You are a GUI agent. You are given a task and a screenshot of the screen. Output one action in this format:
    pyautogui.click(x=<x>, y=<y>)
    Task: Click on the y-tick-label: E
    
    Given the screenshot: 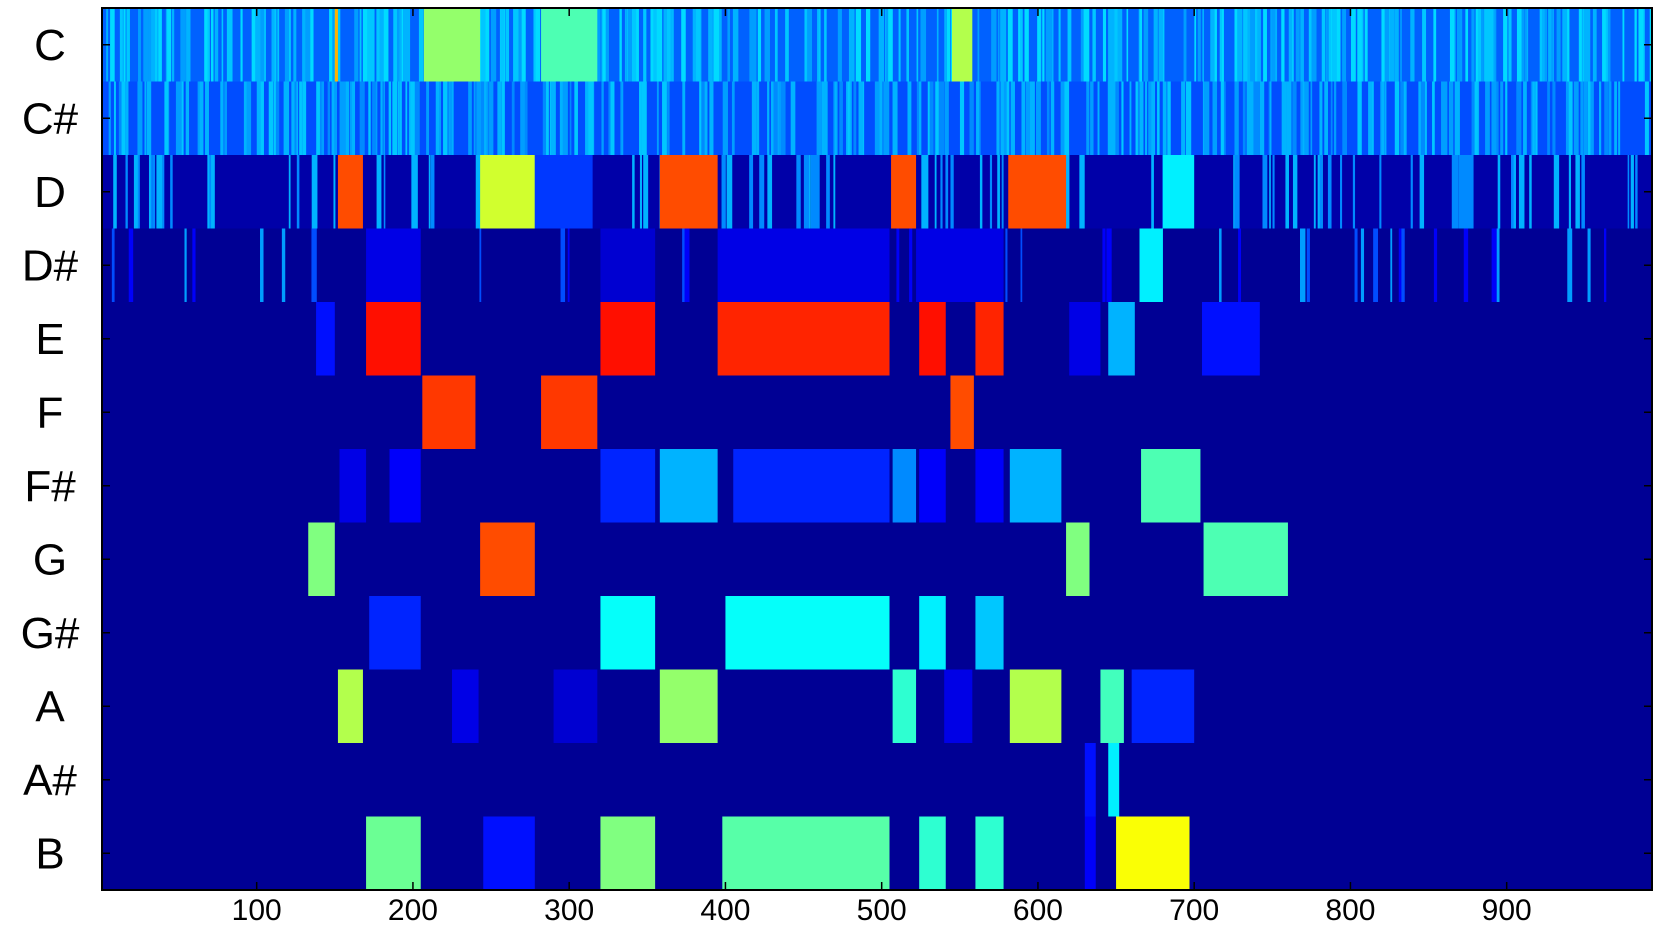 What is the action you would take?
    pyautogui.click(x=49, y=339)
    